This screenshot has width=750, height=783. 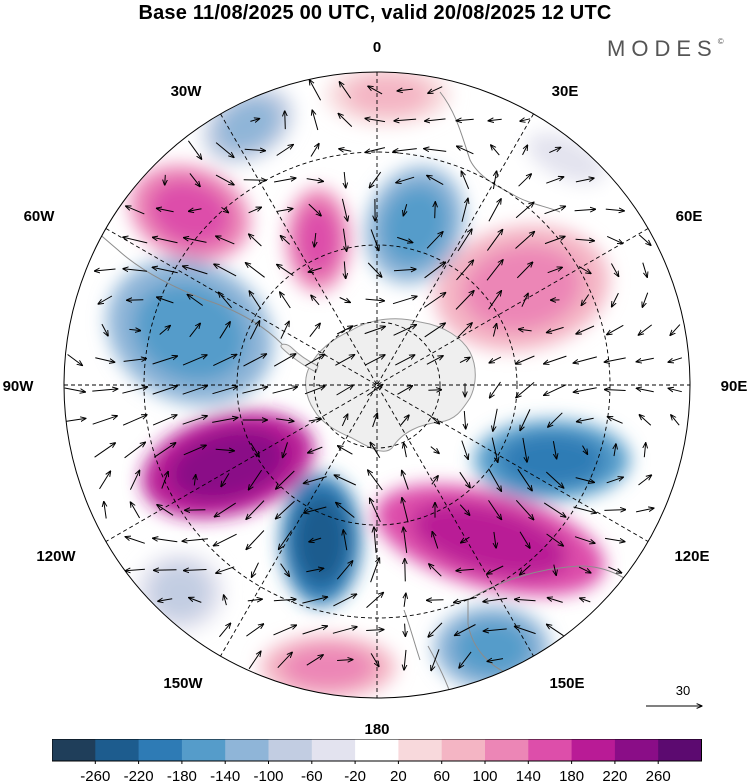 I want to click on lon-label-30w: 30W, so click(x=187, y=91).